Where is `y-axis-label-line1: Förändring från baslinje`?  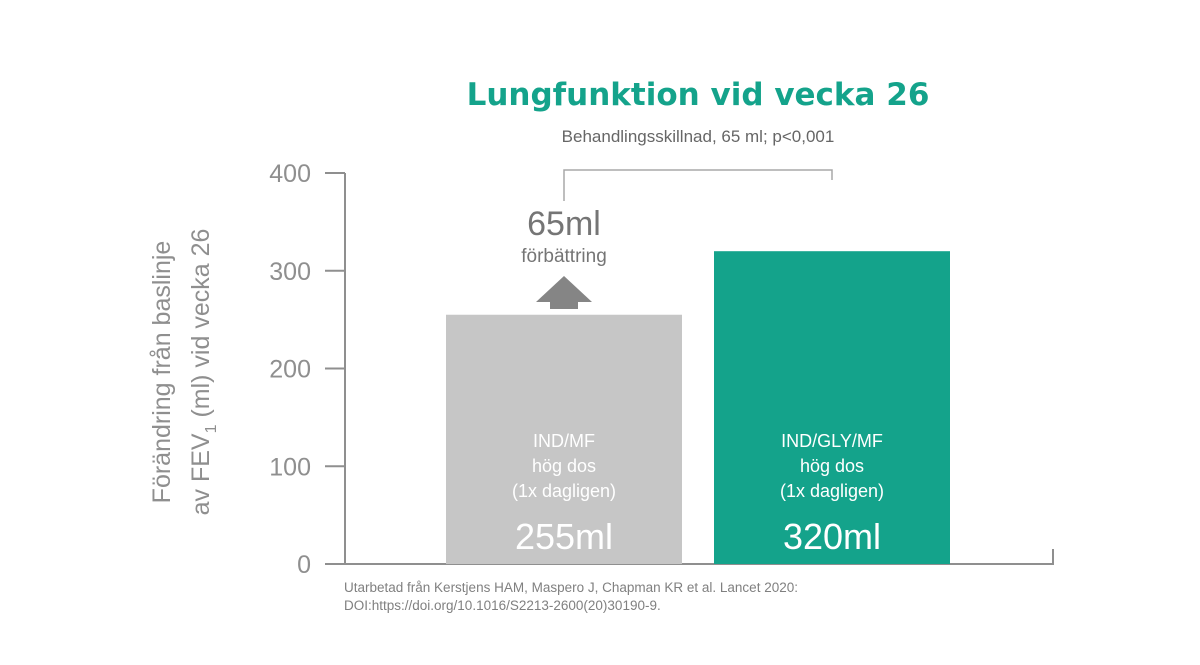
y-axis-label-line1: Förändring från baslinje is located at coordinates (162, 372).